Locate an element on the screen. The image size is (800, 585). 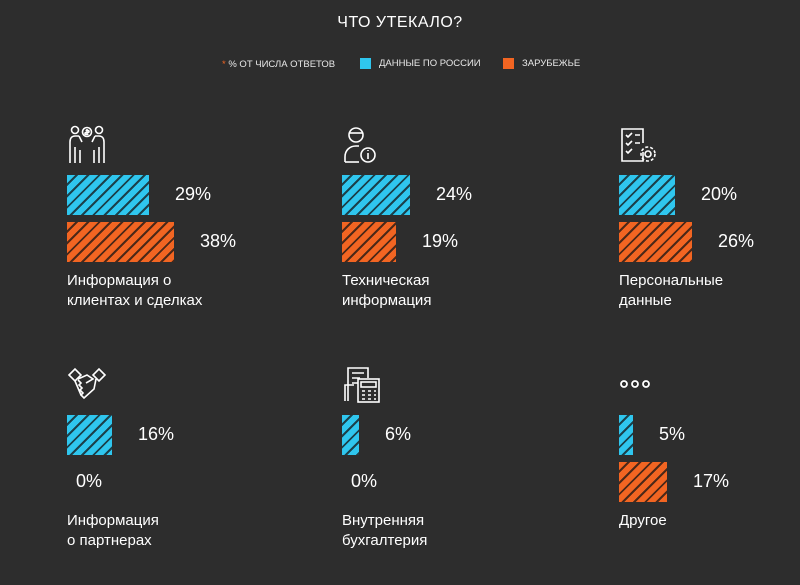
legend-russia-label: ДАННЫЕ ПО РОССИИ is located at coordinates (430, 63).